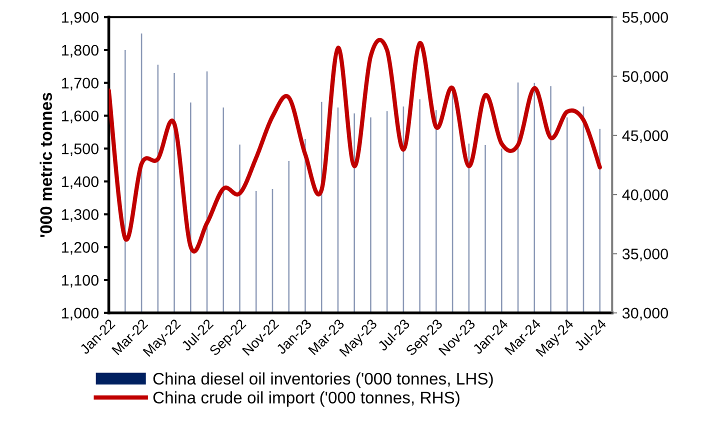  Describe the element at coordinates (323, 380) in the screenshot. I see `legend-label: China diesel oil inventories ('000 tonnes, LHS)` at that location.